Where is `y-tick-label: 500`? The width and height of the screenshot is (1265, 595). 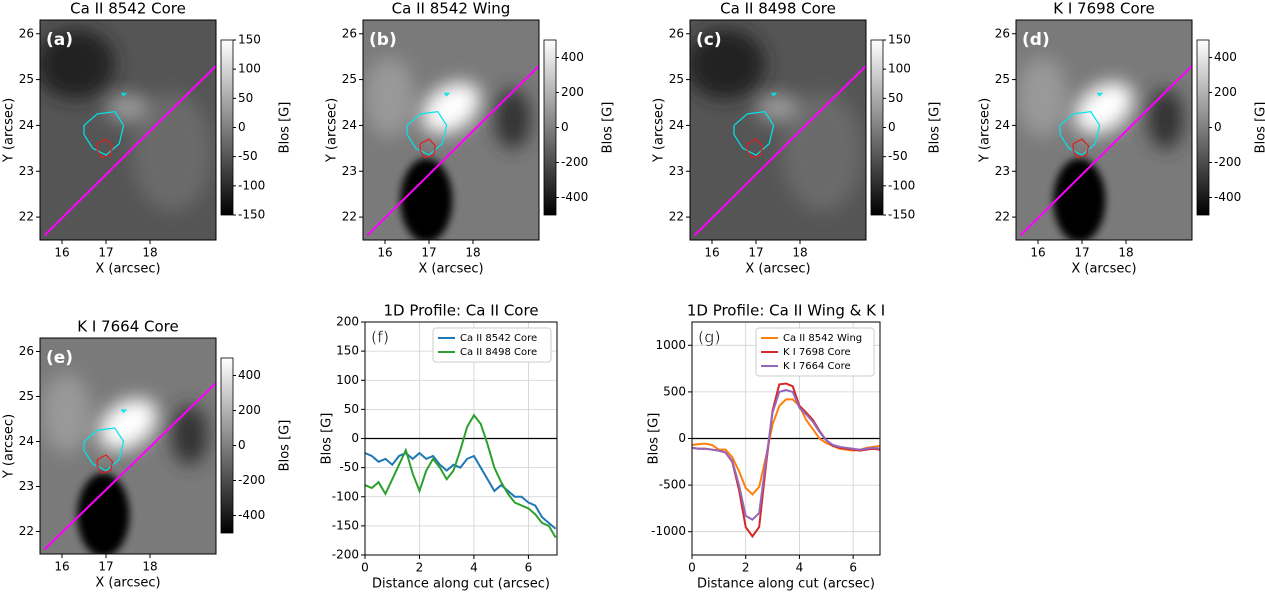
y-tick-label: 500 is located at coordinates (674, 391).